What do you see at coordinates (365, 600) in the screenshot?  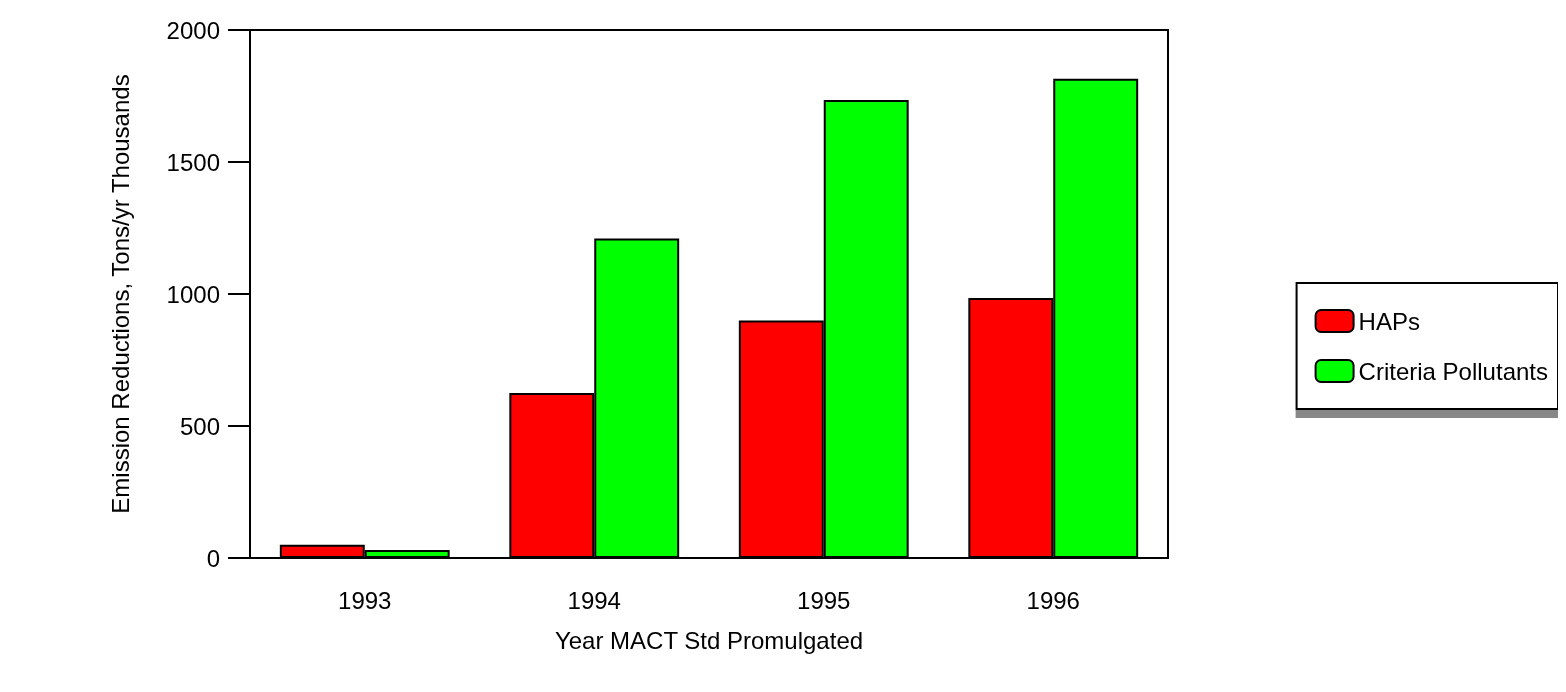 I see `x-tick-label: 1993` at bounding box center [365, 600].